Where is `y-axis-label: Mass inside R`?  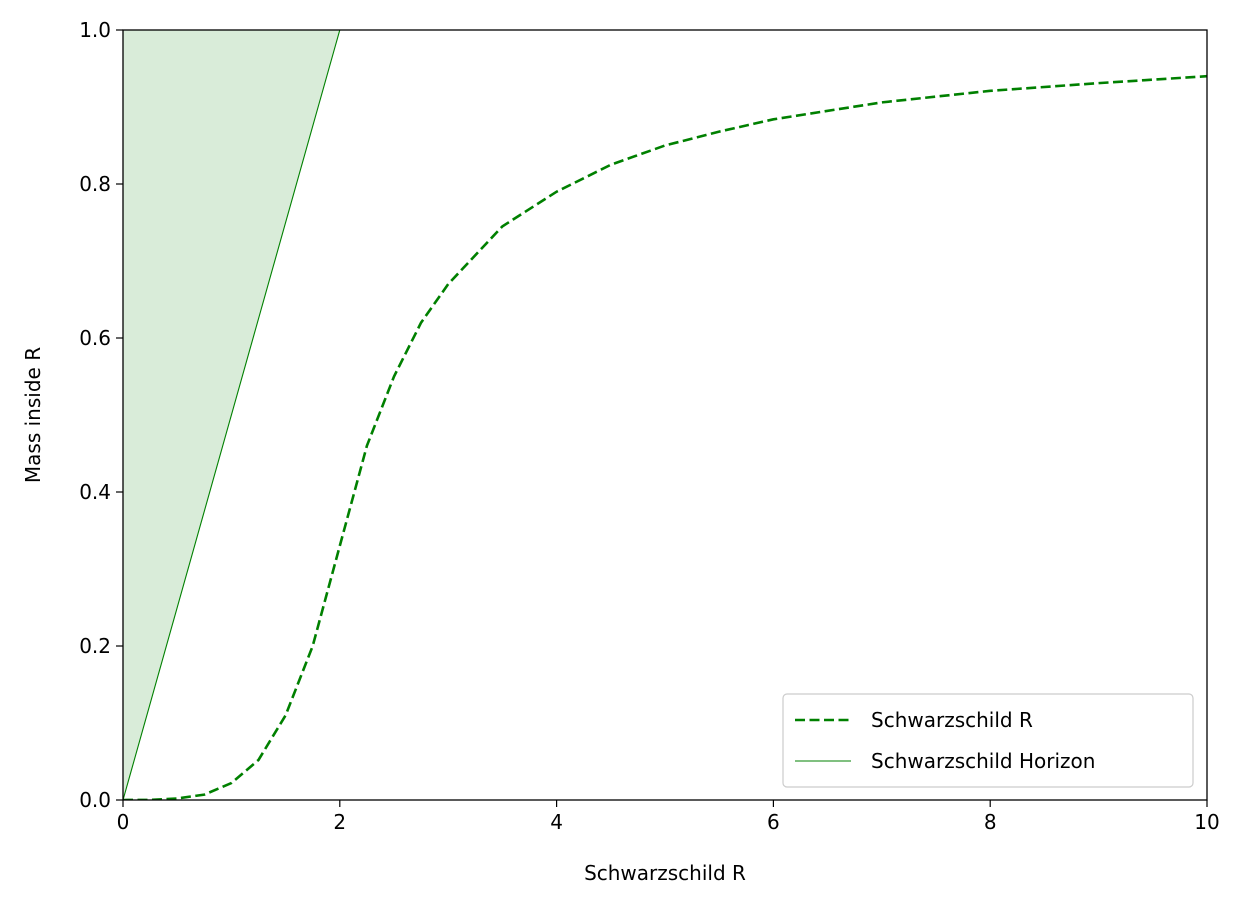 y-axis-label: Mass inside R is located at coordinates (33, 415).